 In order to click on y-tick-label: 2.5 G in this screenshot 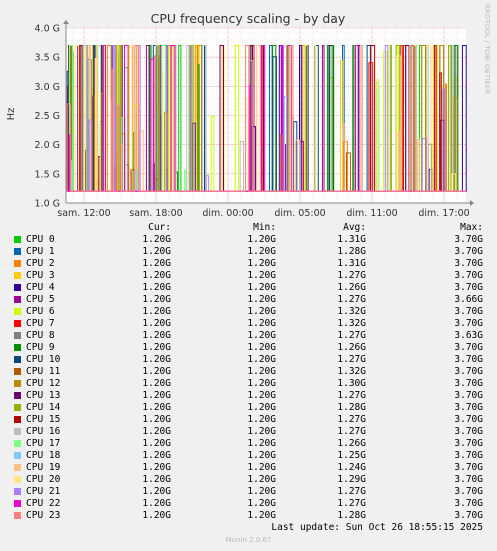, I will do `click(48, 116)`.